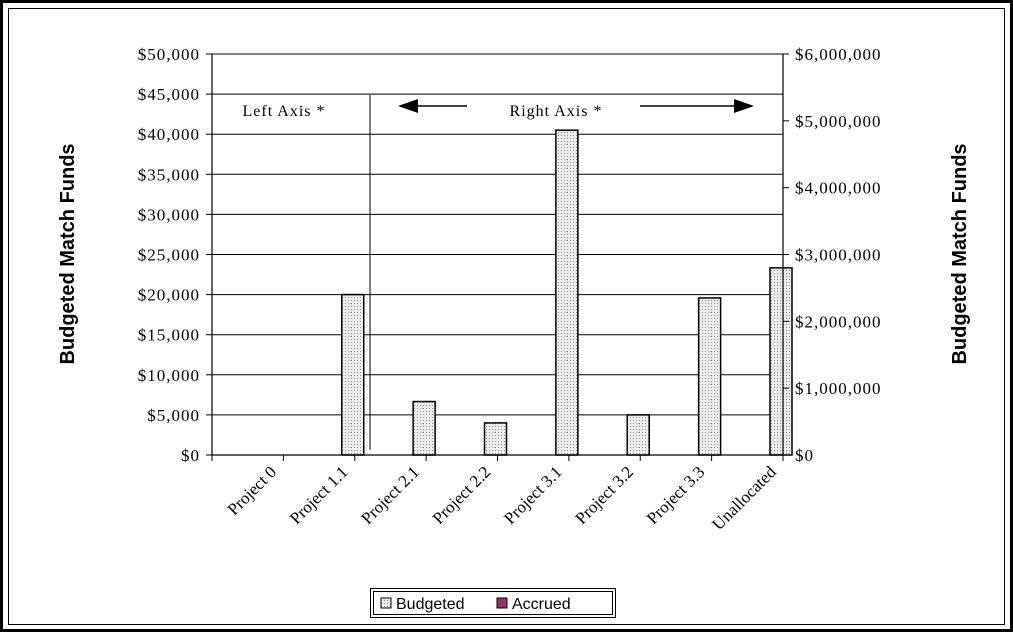  Describe the element at coordinates (169, 134) in the screenshot. I see `left-tick-label: $40,000` at that location.